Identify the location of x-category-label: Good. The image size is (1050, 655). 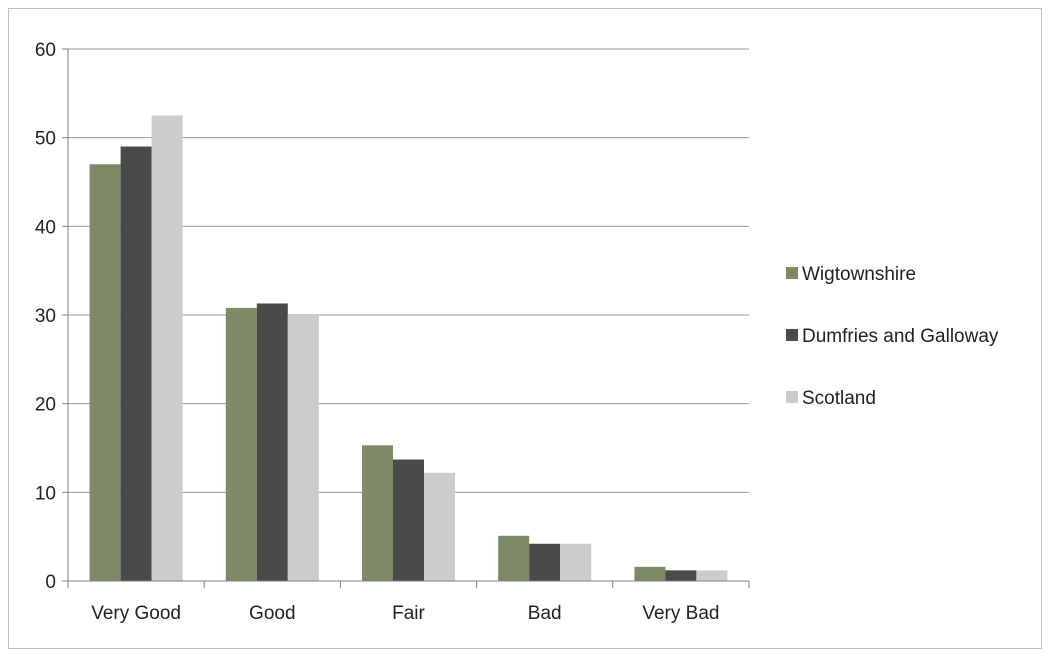
(272, 613).